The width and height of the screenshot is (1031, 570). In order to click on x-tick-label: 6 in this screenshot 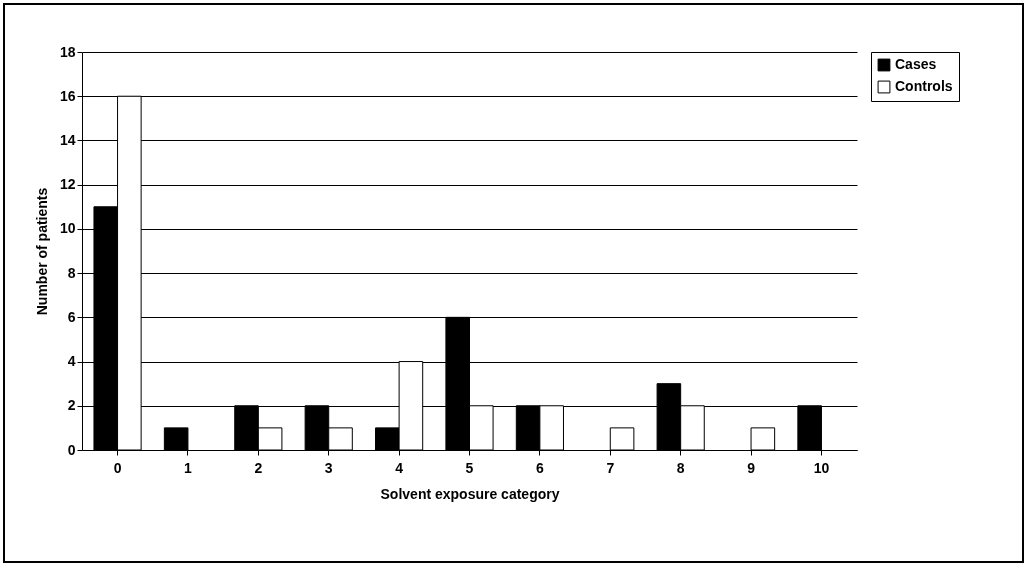, I will do `click(539, 467)`.